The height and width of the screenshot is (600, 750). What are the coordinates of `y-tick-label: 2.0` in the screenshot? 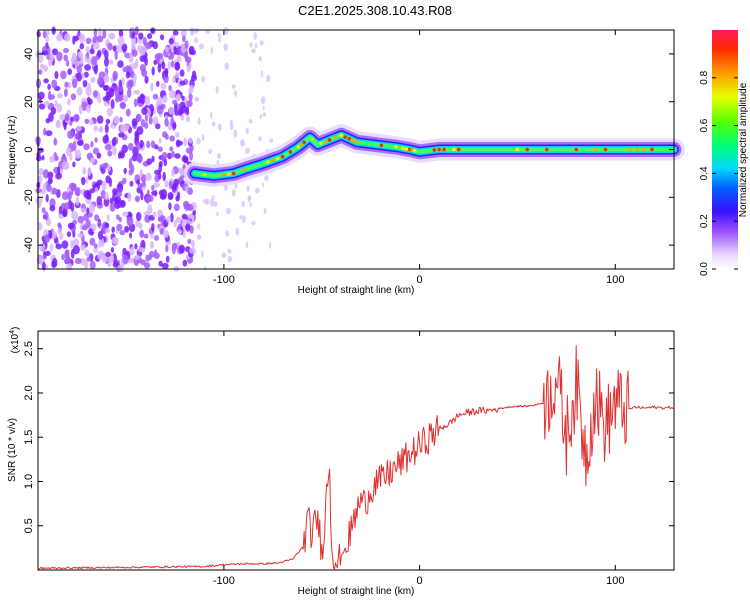 It's located at (29, 392).